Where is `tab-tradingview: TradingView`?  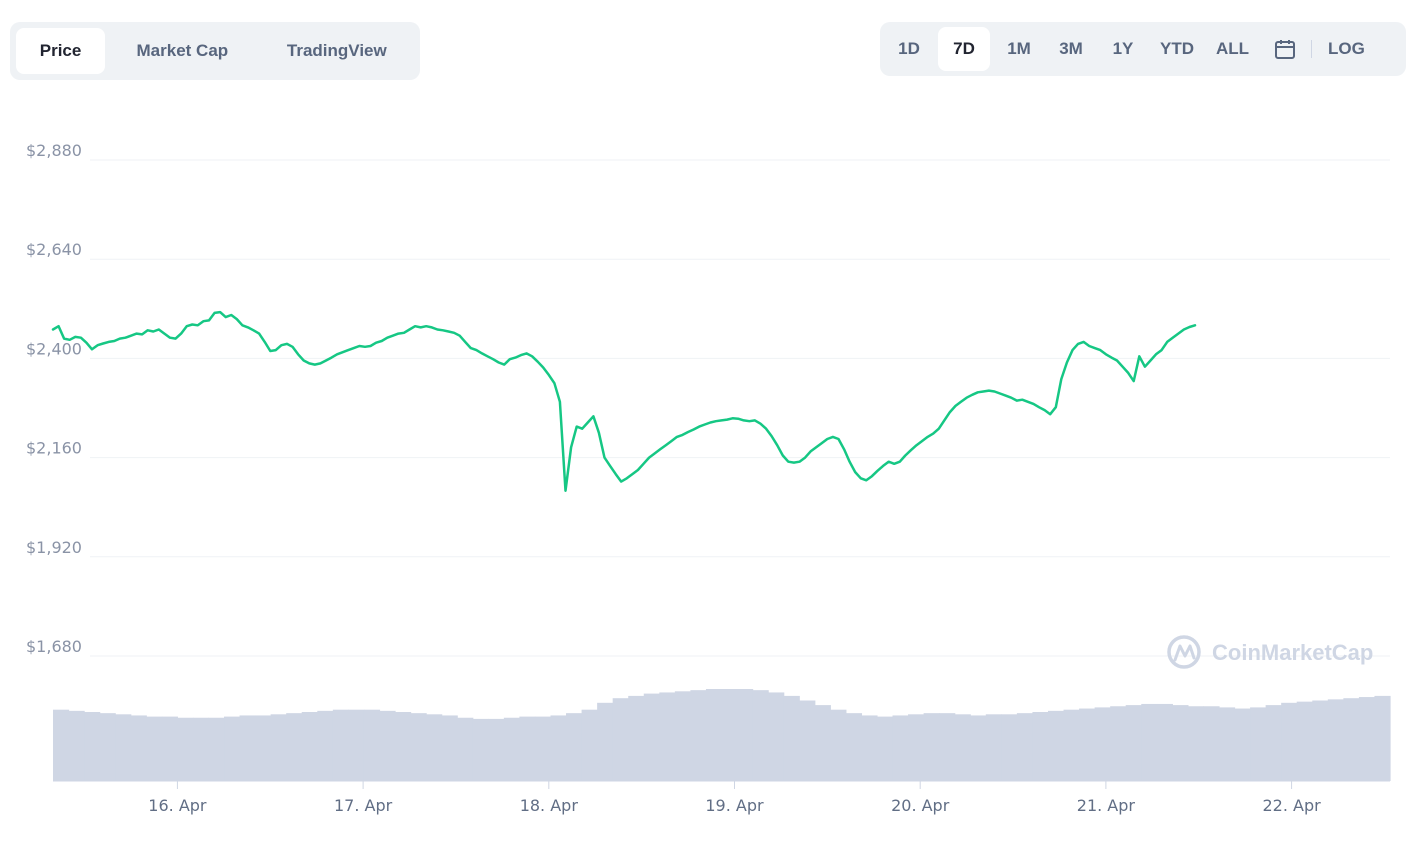
tab-tradingview: TradingView is located at coordinates (336, 50).